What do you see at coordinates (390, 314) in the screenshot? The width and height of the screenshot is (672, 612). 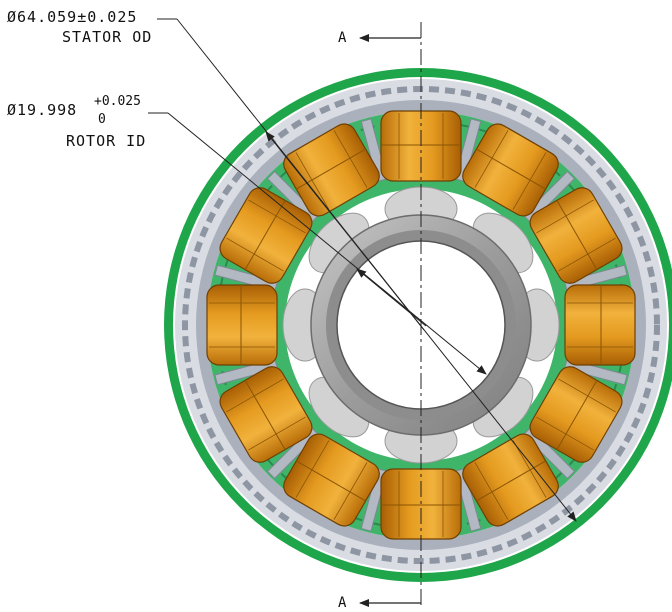 I see `section-centerline` at bounding box center [390, 314].